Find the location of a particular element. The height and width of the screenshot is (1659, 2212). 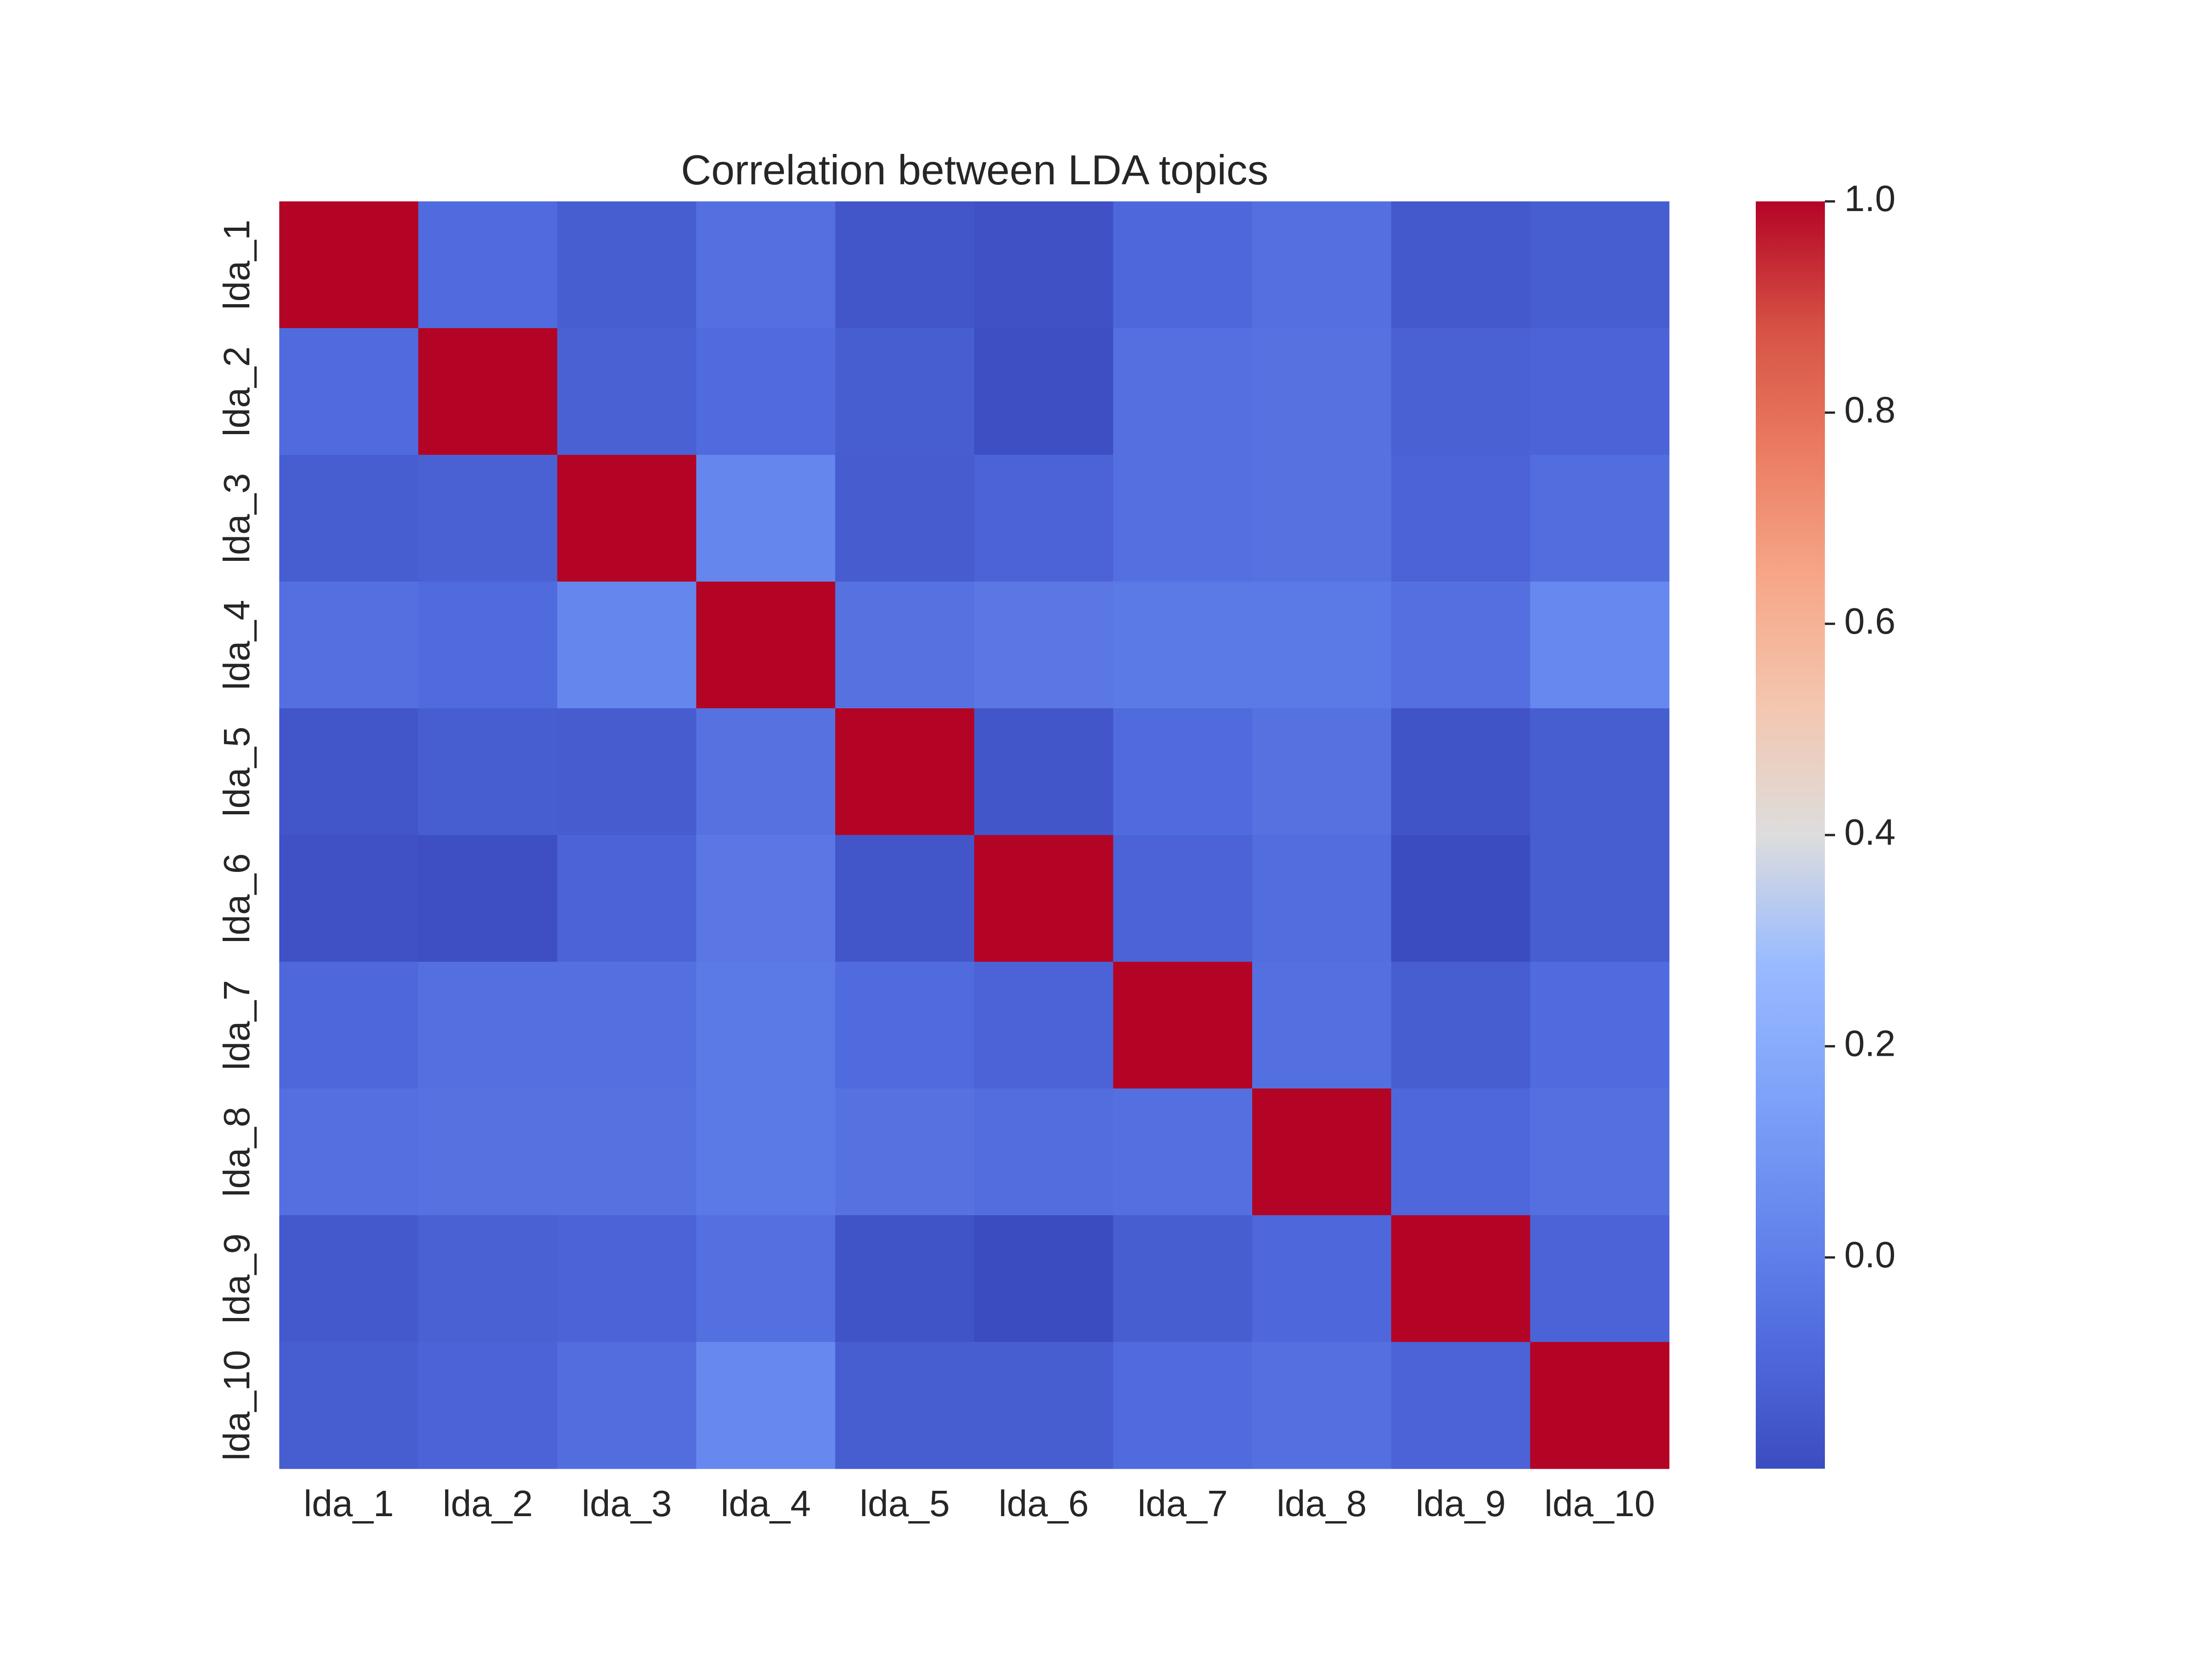

colorbar-tick-label: 0.0 is located at coordinates (1869, 1254).